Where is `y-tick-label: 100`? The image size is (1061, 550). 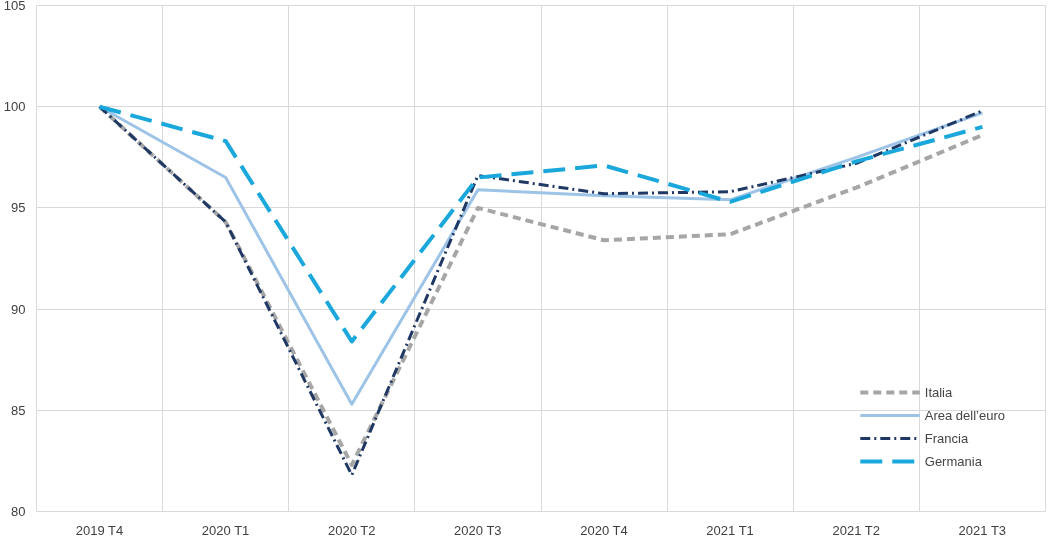
y-tick-label: 100 is located at coordinates (14, 107).